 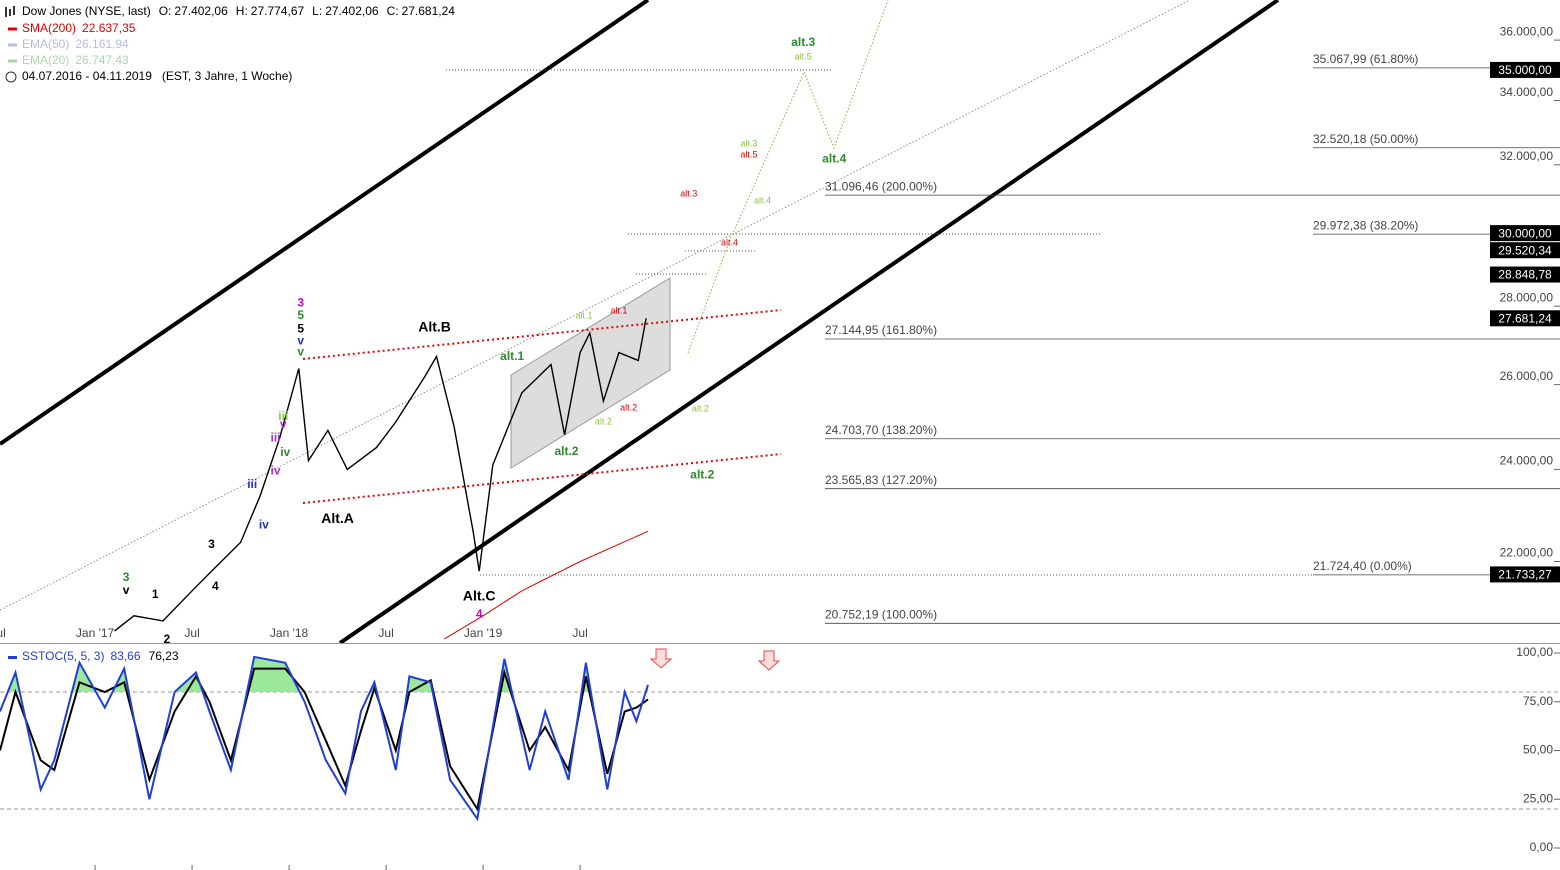 What do you see at coordinates (227, 76) in the screenshot?
I see `header-text: (EST, 3 Jahre, 1 Woche)` at bounding box center [227, 76].